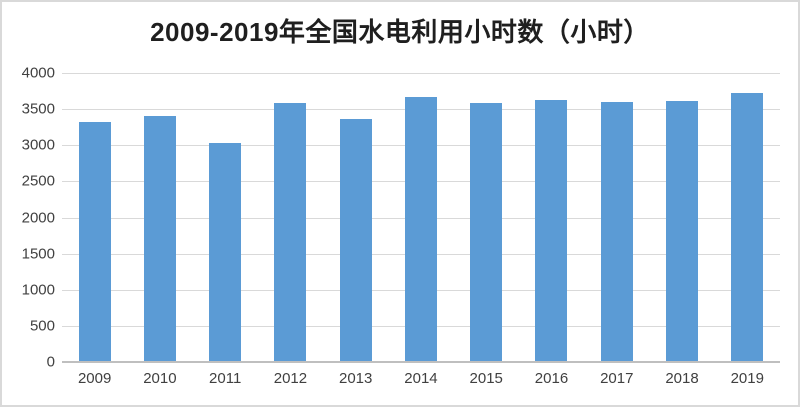 Image resolution: width=800 pixels, height=407 pixels. Describe the element at coordinates (400, 32) in the screenshot. I see `chart-title: 2009-2019年全国水电利用小时数（小时）` at that location.